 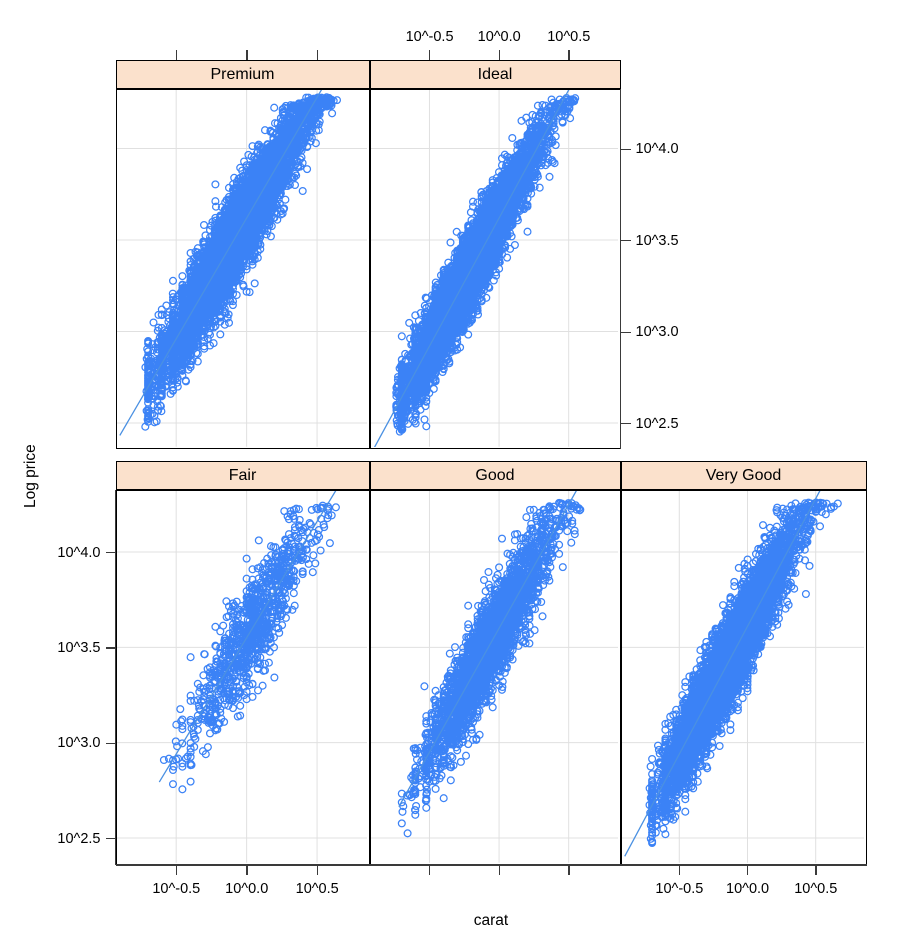 I want to click on y-tick-label-left-0: 10^2.5, so click(x=78, y=839).